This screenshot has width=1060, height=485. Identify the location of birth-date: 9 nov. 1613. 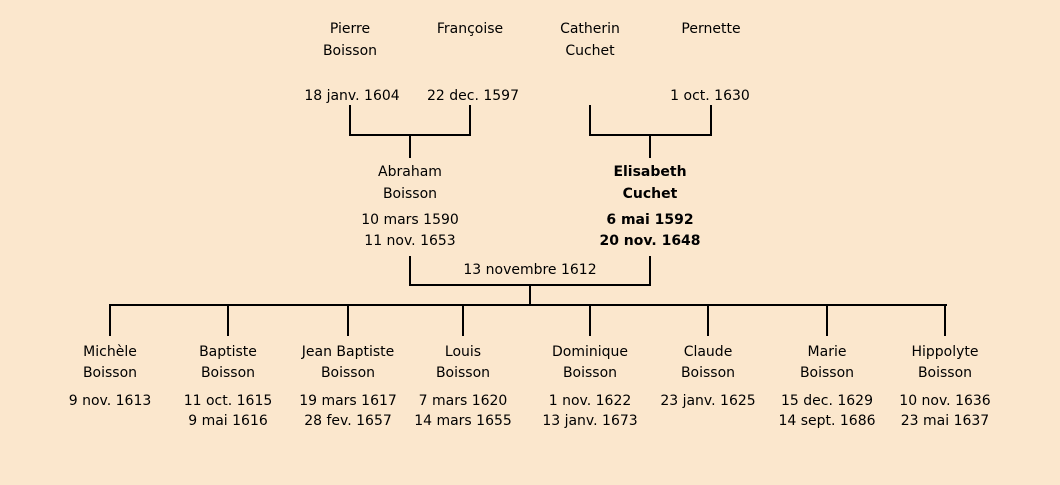
(110, 401).